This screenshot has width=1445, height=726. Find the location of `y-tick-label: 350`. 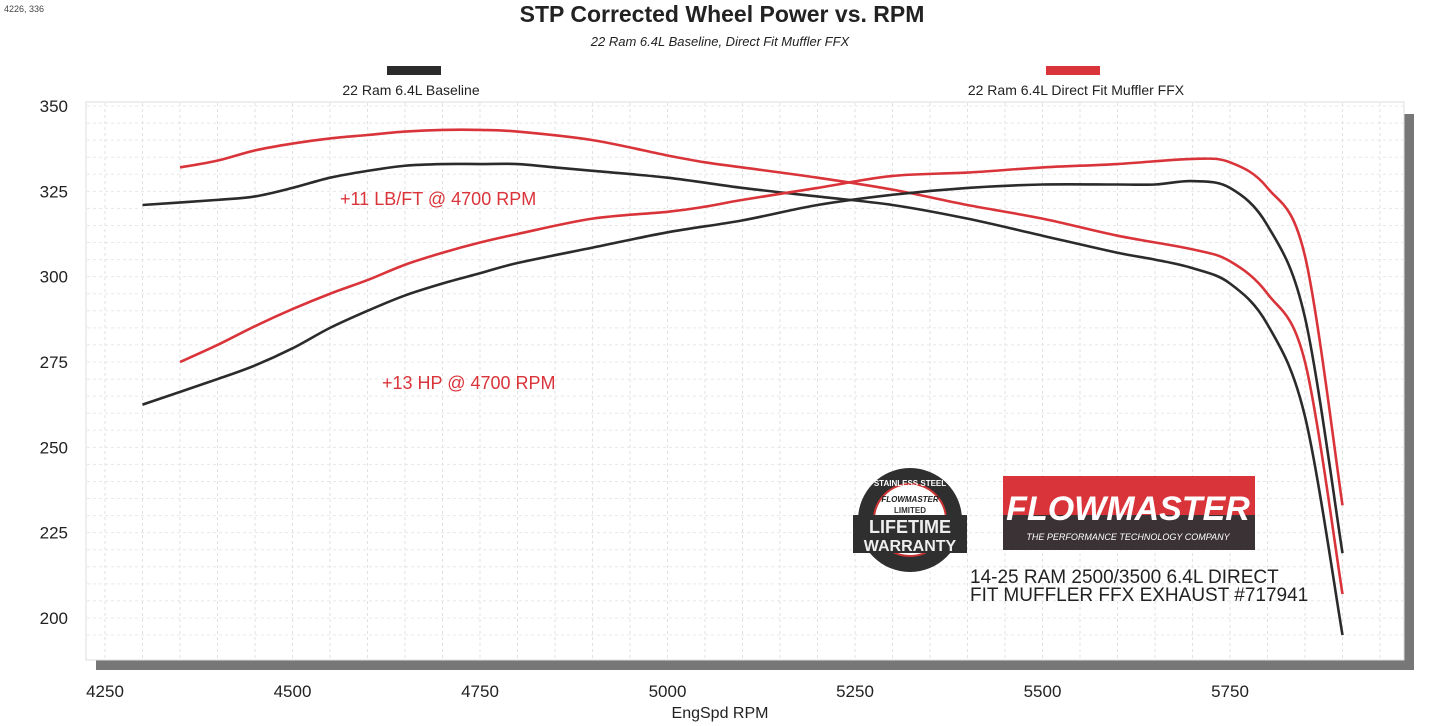

y-tick-label: 350 is located at coordinates (54, 106).